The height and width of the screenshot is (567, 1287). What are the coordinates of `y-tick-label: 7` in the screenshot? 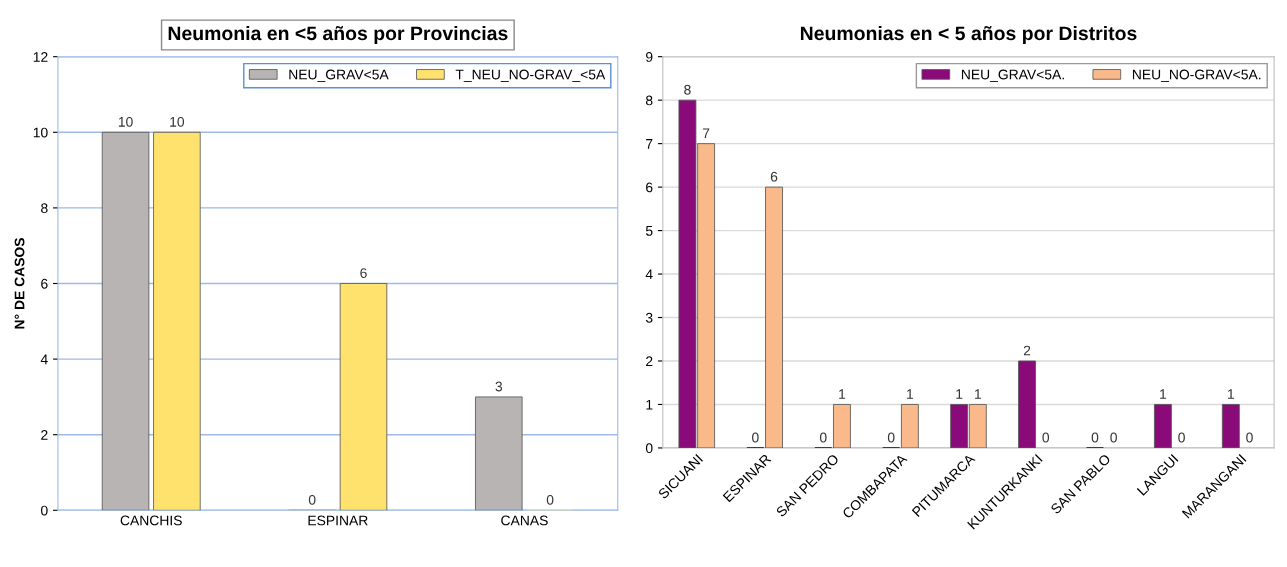 It's located at (649, 144).